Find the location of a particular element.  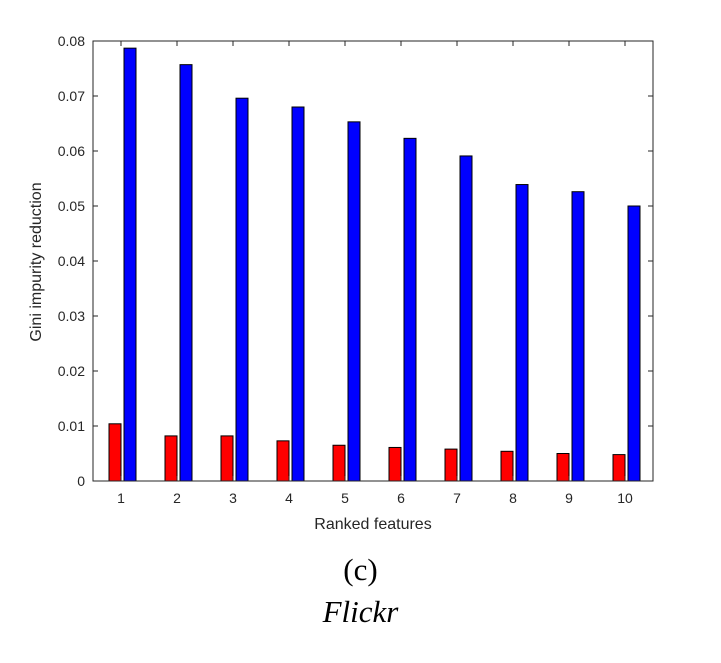

x-tick-label: 4 is located at coordinates (289, 498).